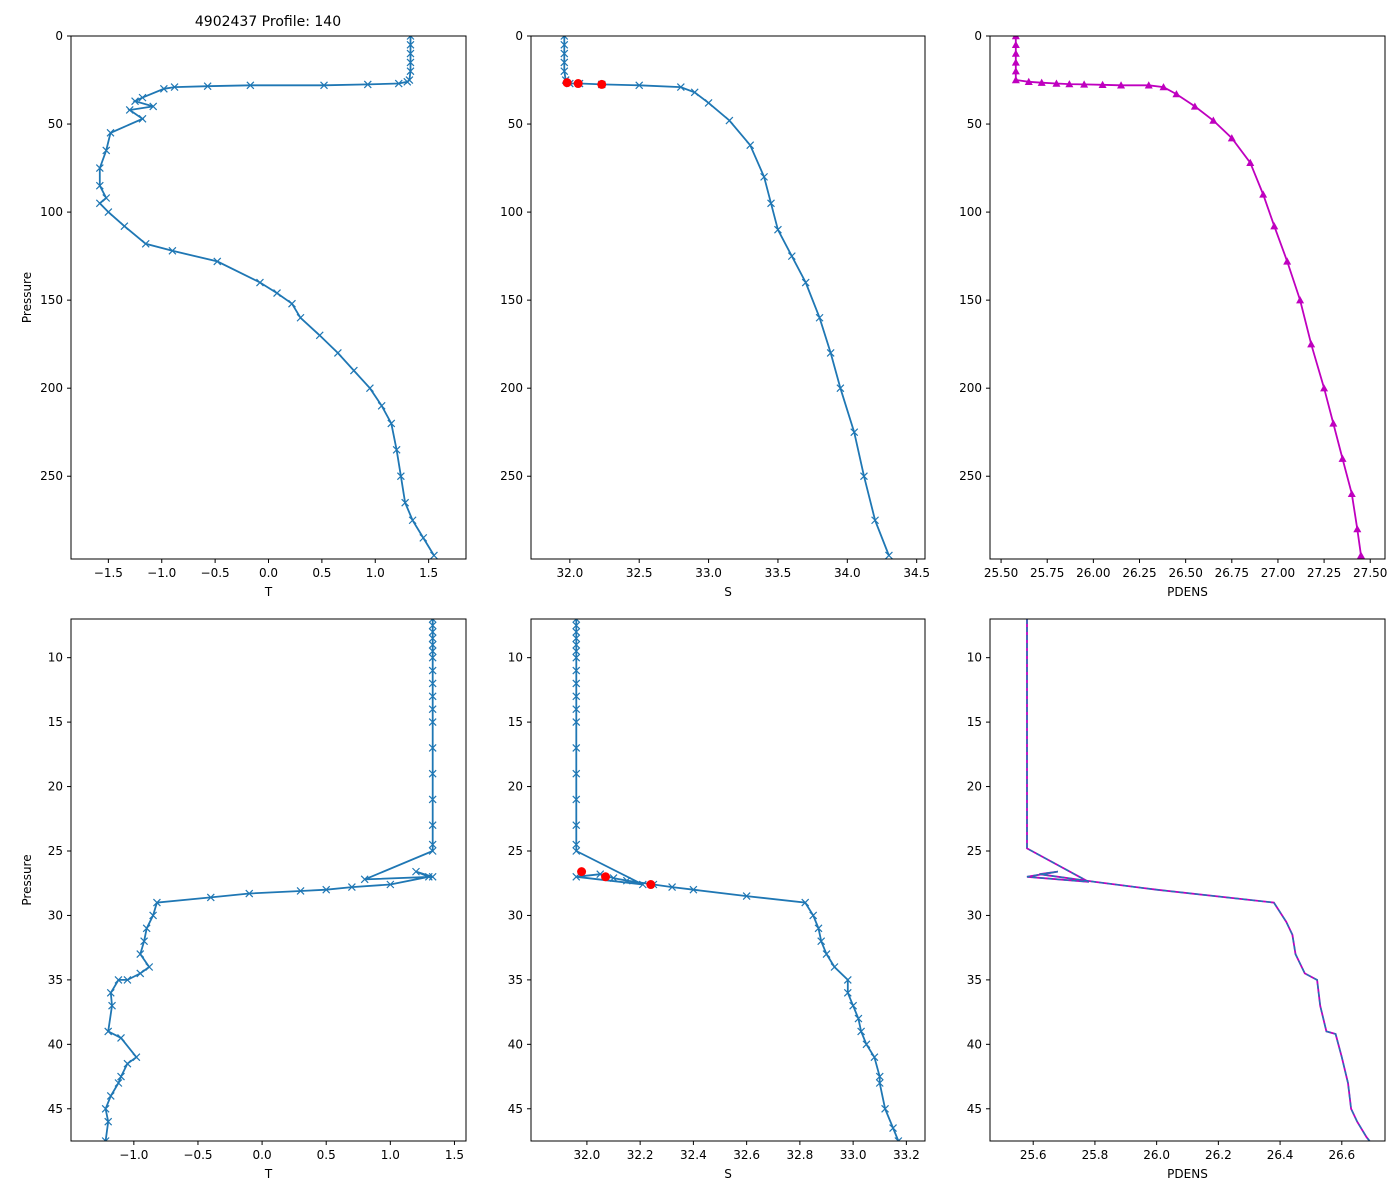 The width and height of the screenshot is (1400, 1200). Describe the element at coordinates (321, 573) in the screenshot. I see `x-tick-label: 0.5` at that location.